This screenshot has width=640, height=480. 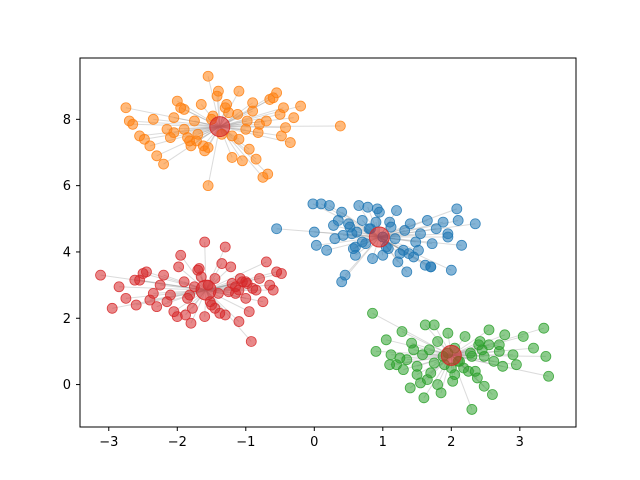 I want to click on y-axis: 0 2 4 6 8, so click(x=71, y=253).